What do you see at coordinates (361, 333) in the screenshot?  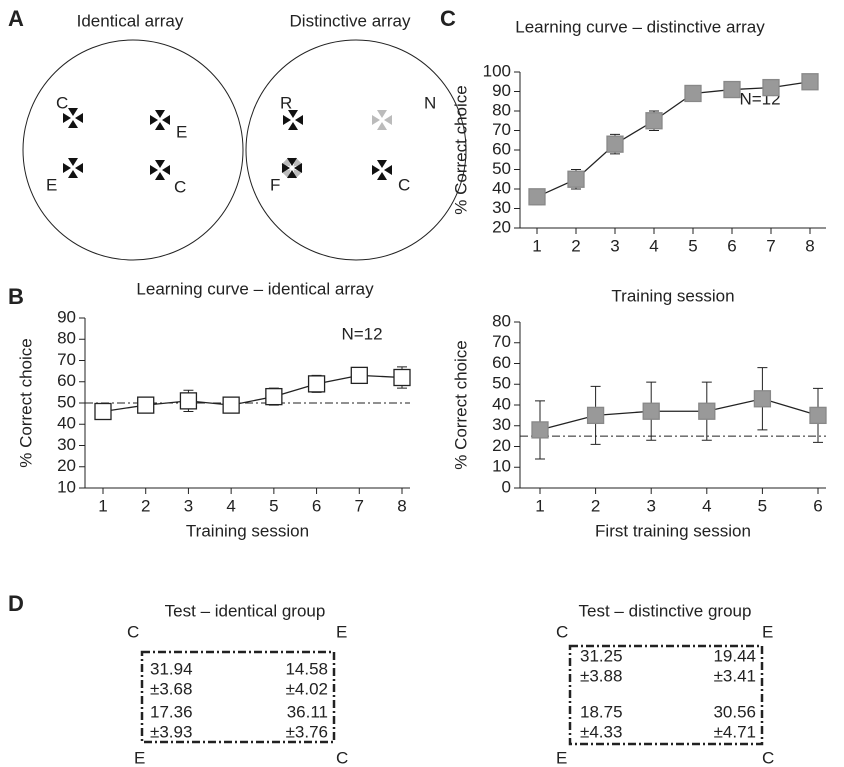 I see `annotation: N=12` at bounding box center [361, 333].